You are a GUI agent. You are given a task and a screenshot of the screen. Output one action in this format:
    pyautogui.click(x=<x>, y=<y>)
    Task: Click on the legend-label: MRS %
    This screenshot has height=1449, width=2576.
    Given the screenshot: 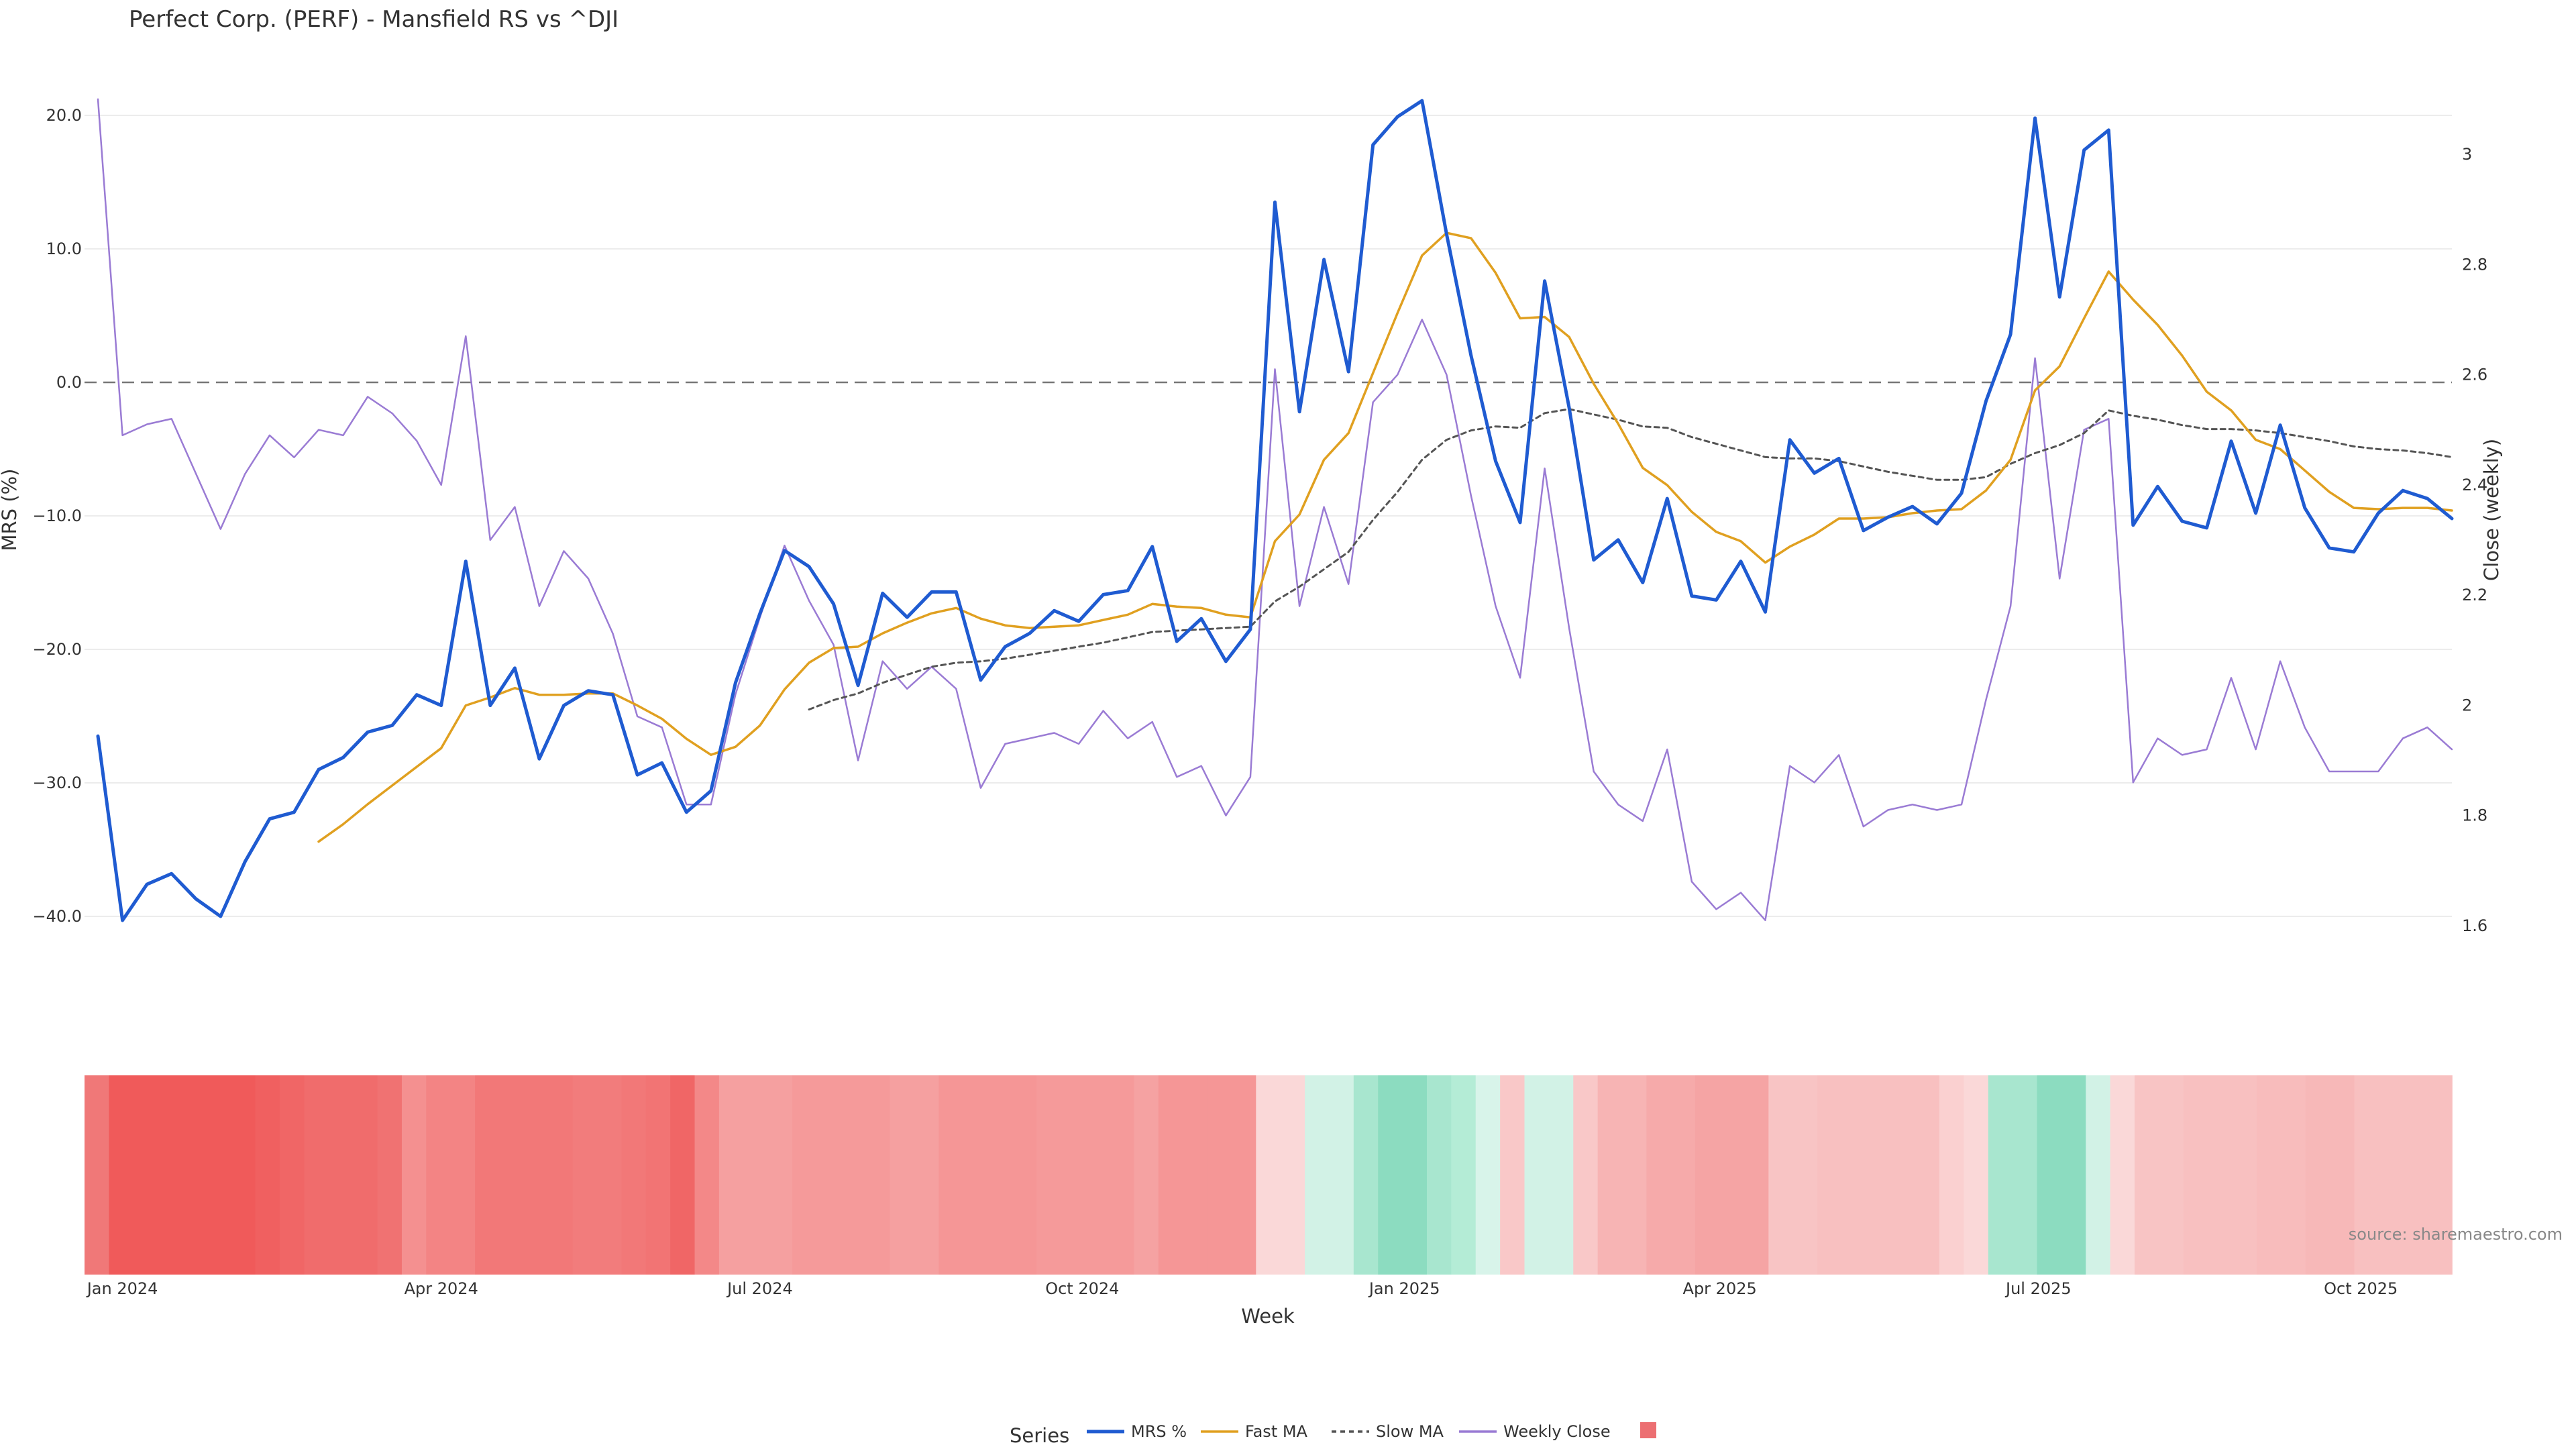 What is the action you would take?
    pyautogui.click(x=1159, y=1431)
    